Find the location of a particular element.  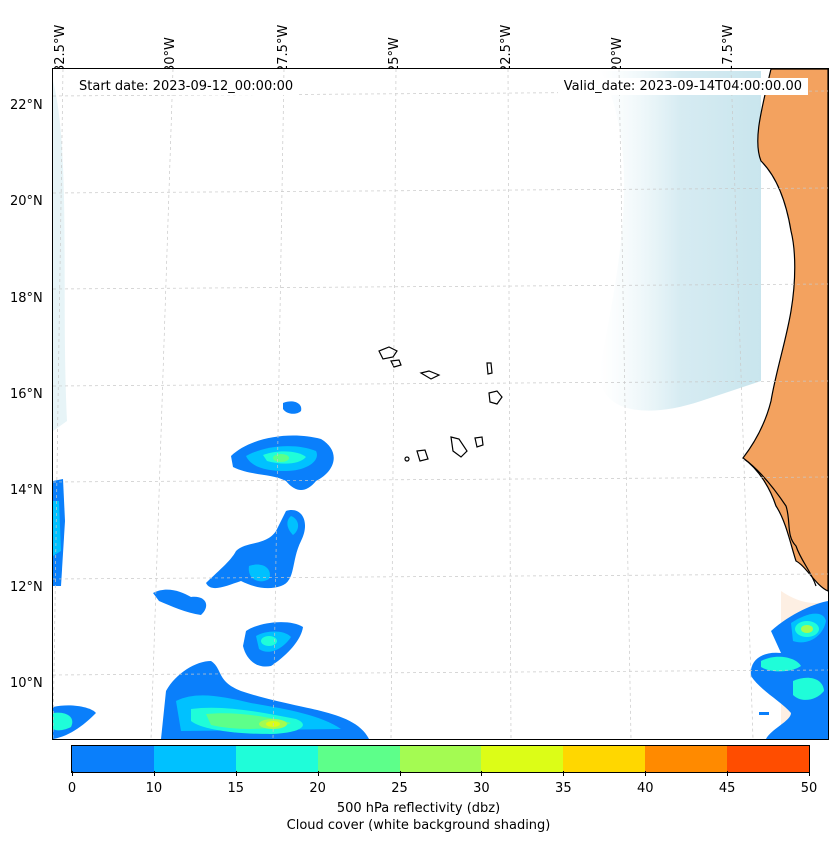

colorbar is located at coordinates (440, 759).